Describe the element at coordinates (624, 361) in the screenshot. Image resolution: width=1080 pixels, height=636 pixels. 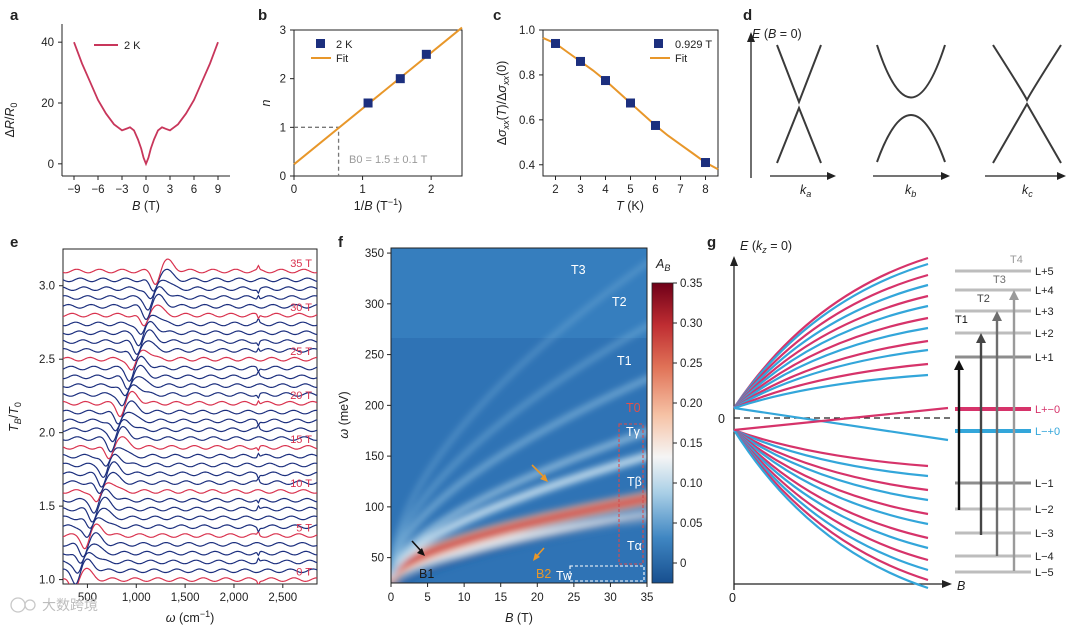
I see `f-label-t1: T1` at that location.